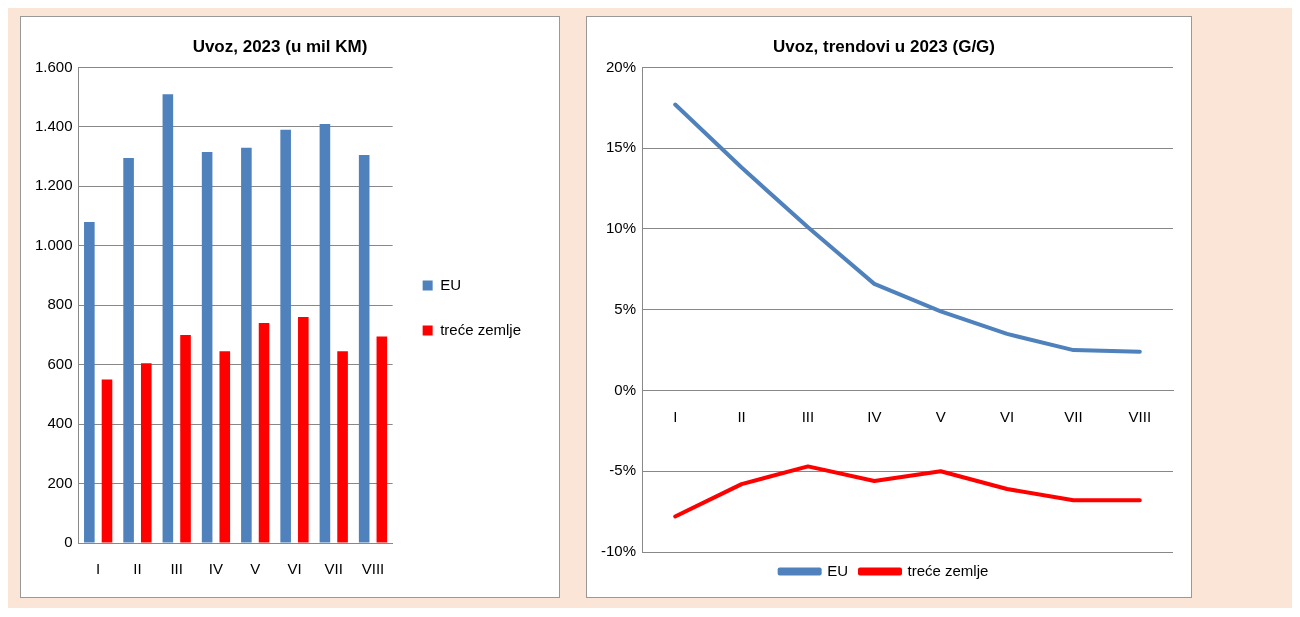 This screenshot has width=1300, height=617. I want to click on y-tick-label: 1.000, so click(53, 244).